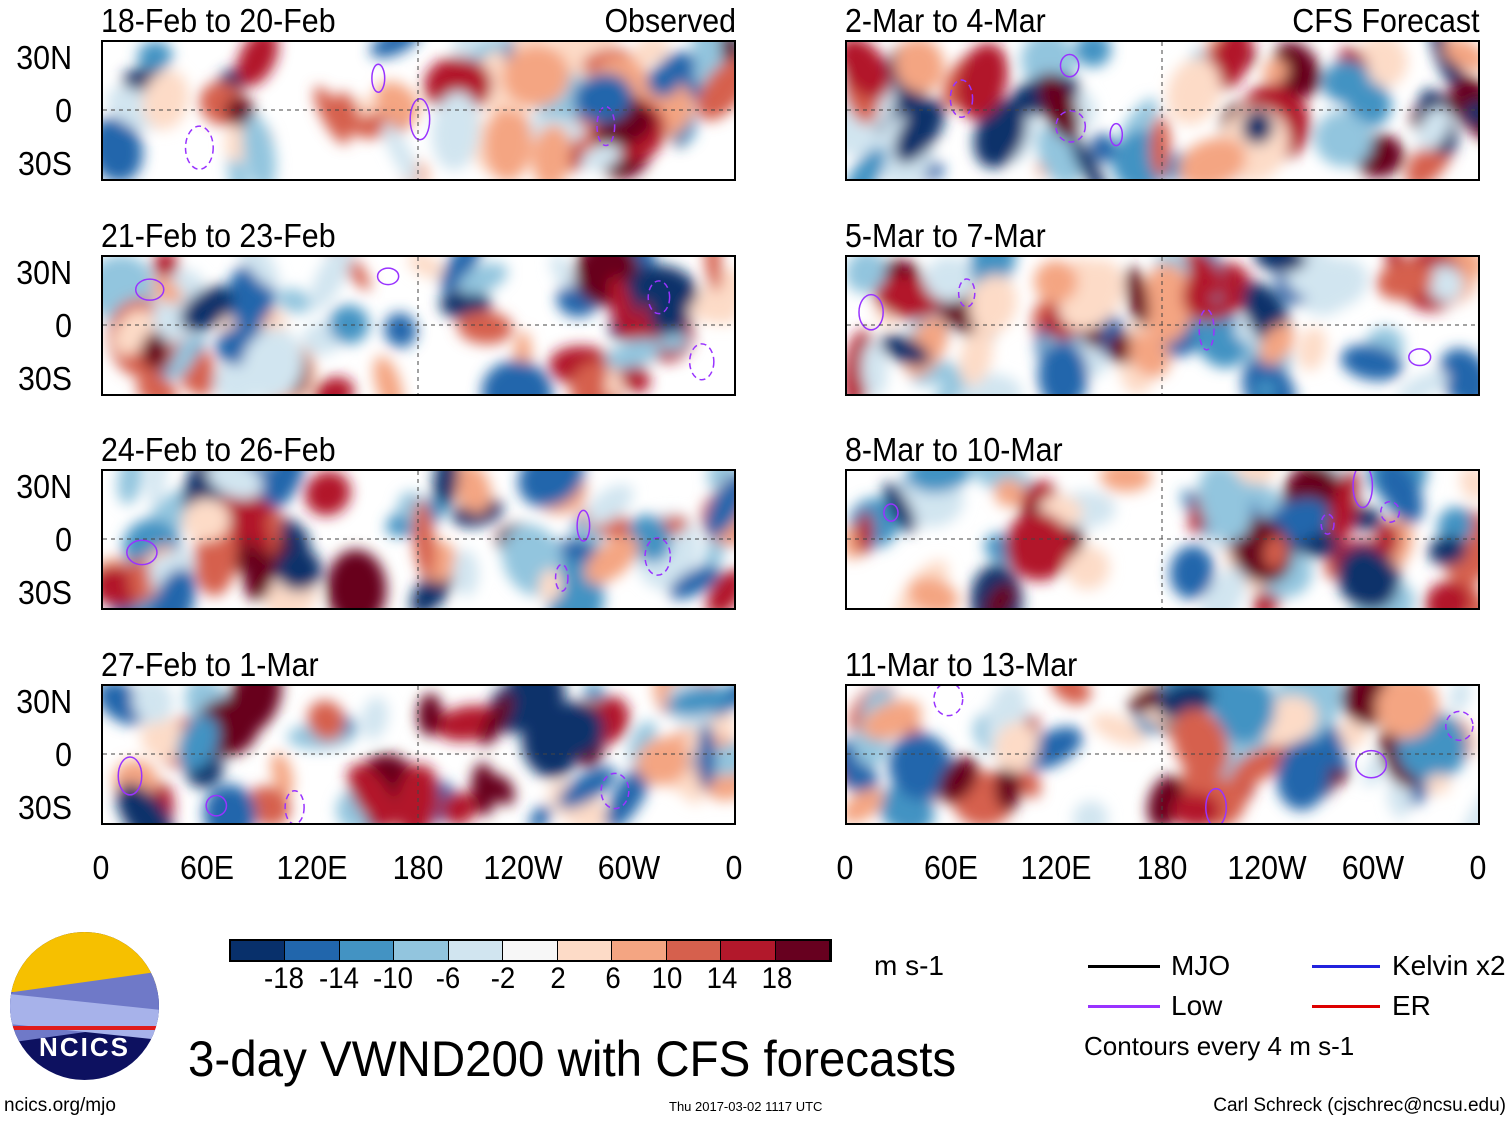  I want to click on legend-low-label: Low, so click(1197, 1005).